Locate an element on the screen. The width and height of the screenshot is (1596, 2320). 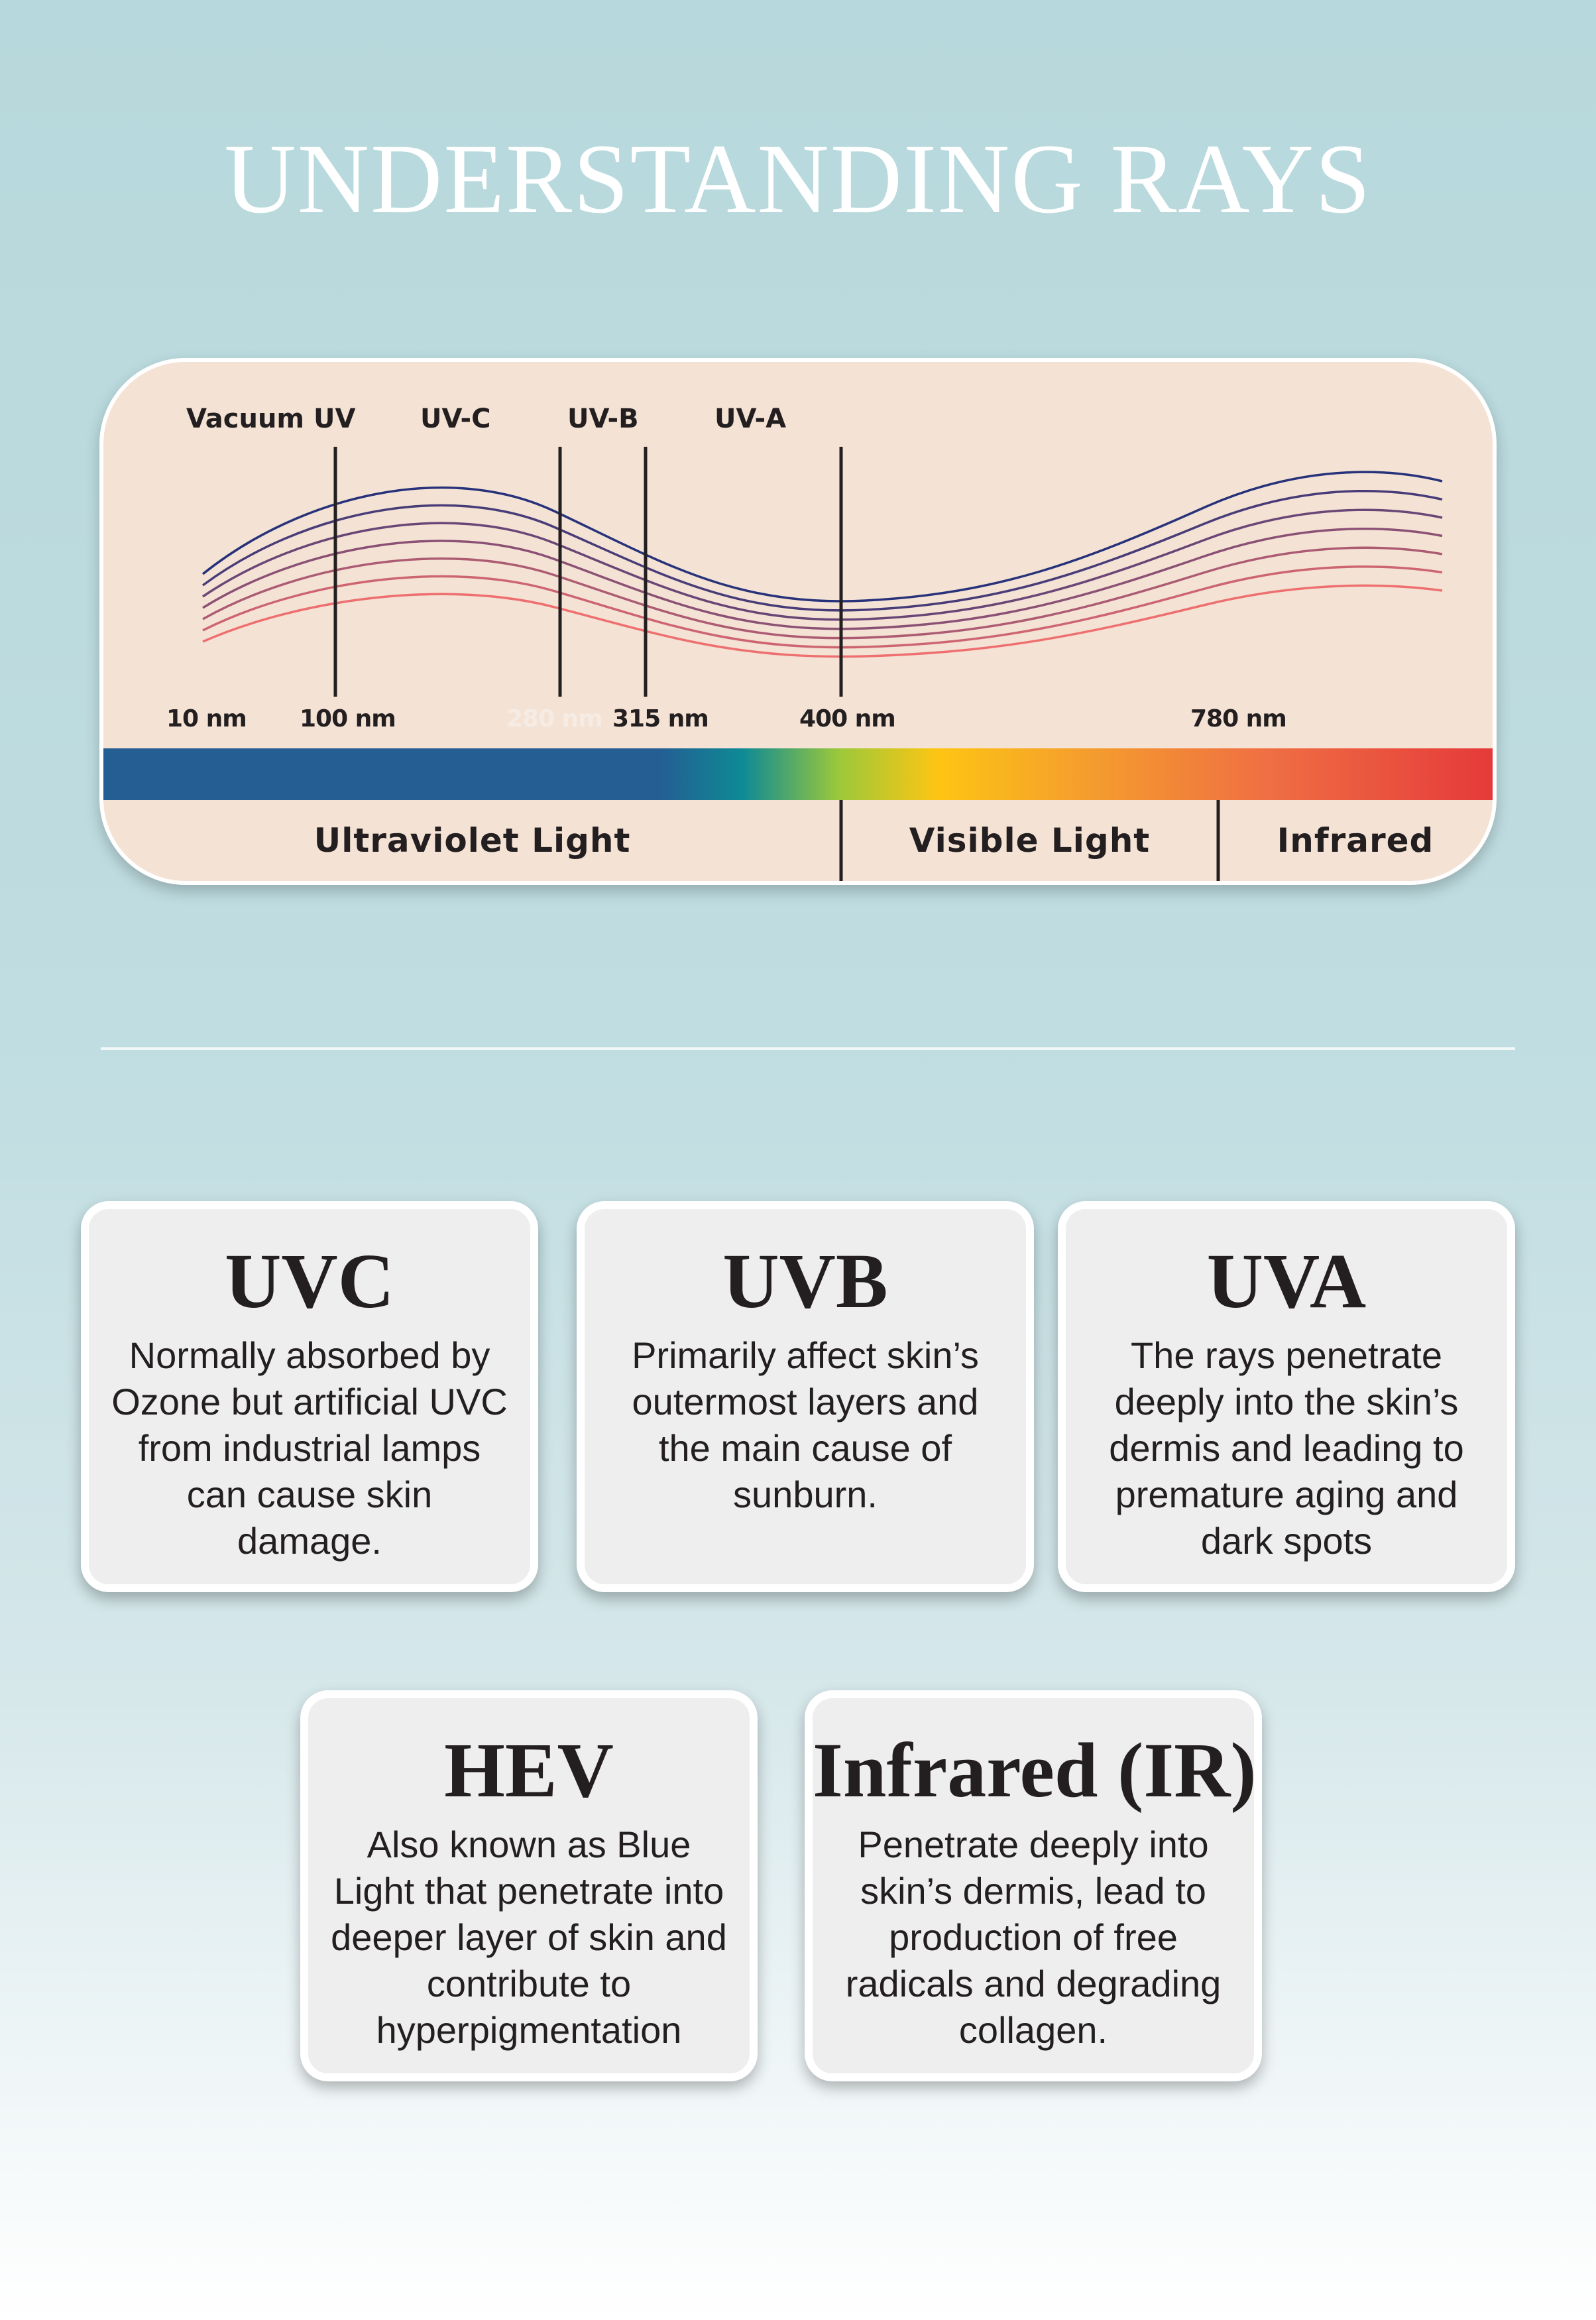
label-10nm: 10 nm is located at coordinates (206, 718).